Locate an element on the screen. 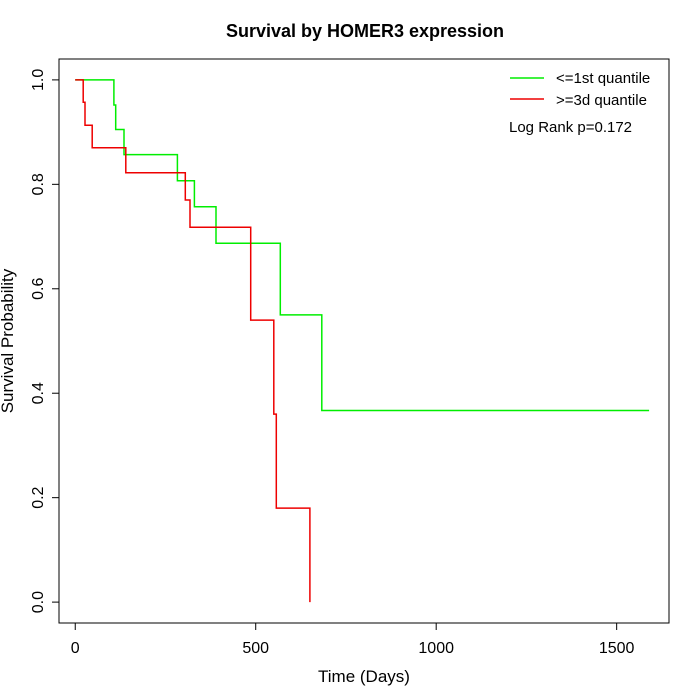  x-tick-label: 500 is located at coordinates (255, 648).